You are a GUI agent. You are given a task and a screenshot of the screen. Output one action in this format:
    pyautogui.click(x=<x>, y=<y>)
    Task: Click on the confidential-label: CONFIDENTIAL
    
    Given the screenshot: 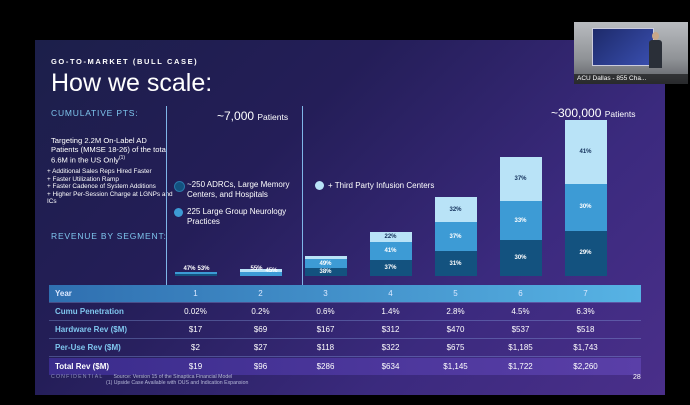 What is the action you would take?
    pyautogui.click(x=77, y=377)
    